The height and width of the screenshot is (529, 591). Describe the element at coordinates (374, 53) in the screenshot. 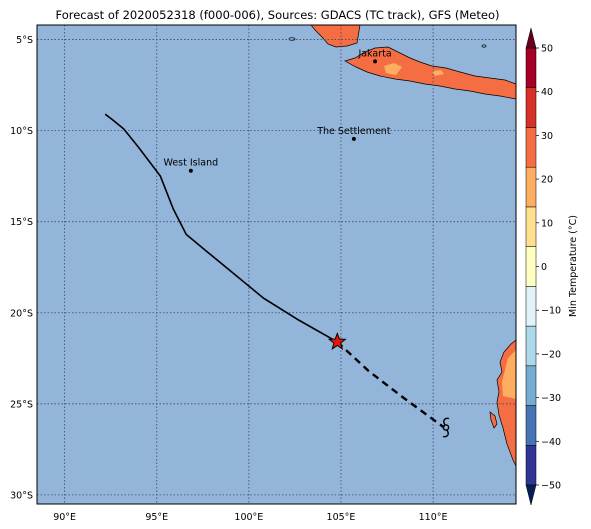

I see `place-label: Jakarta` at that location.